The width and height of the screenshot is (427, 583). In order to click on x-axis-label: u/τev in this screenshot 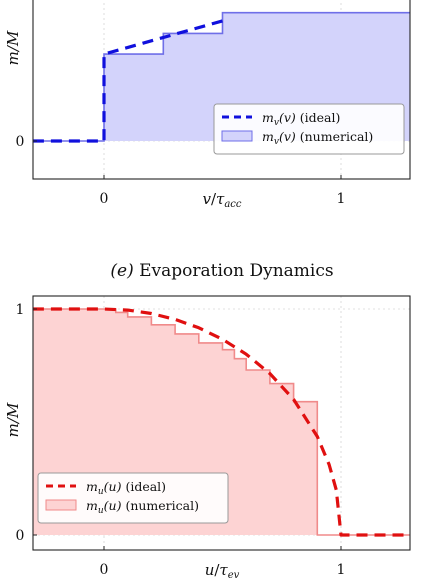, I will do `click(222, 571)`.